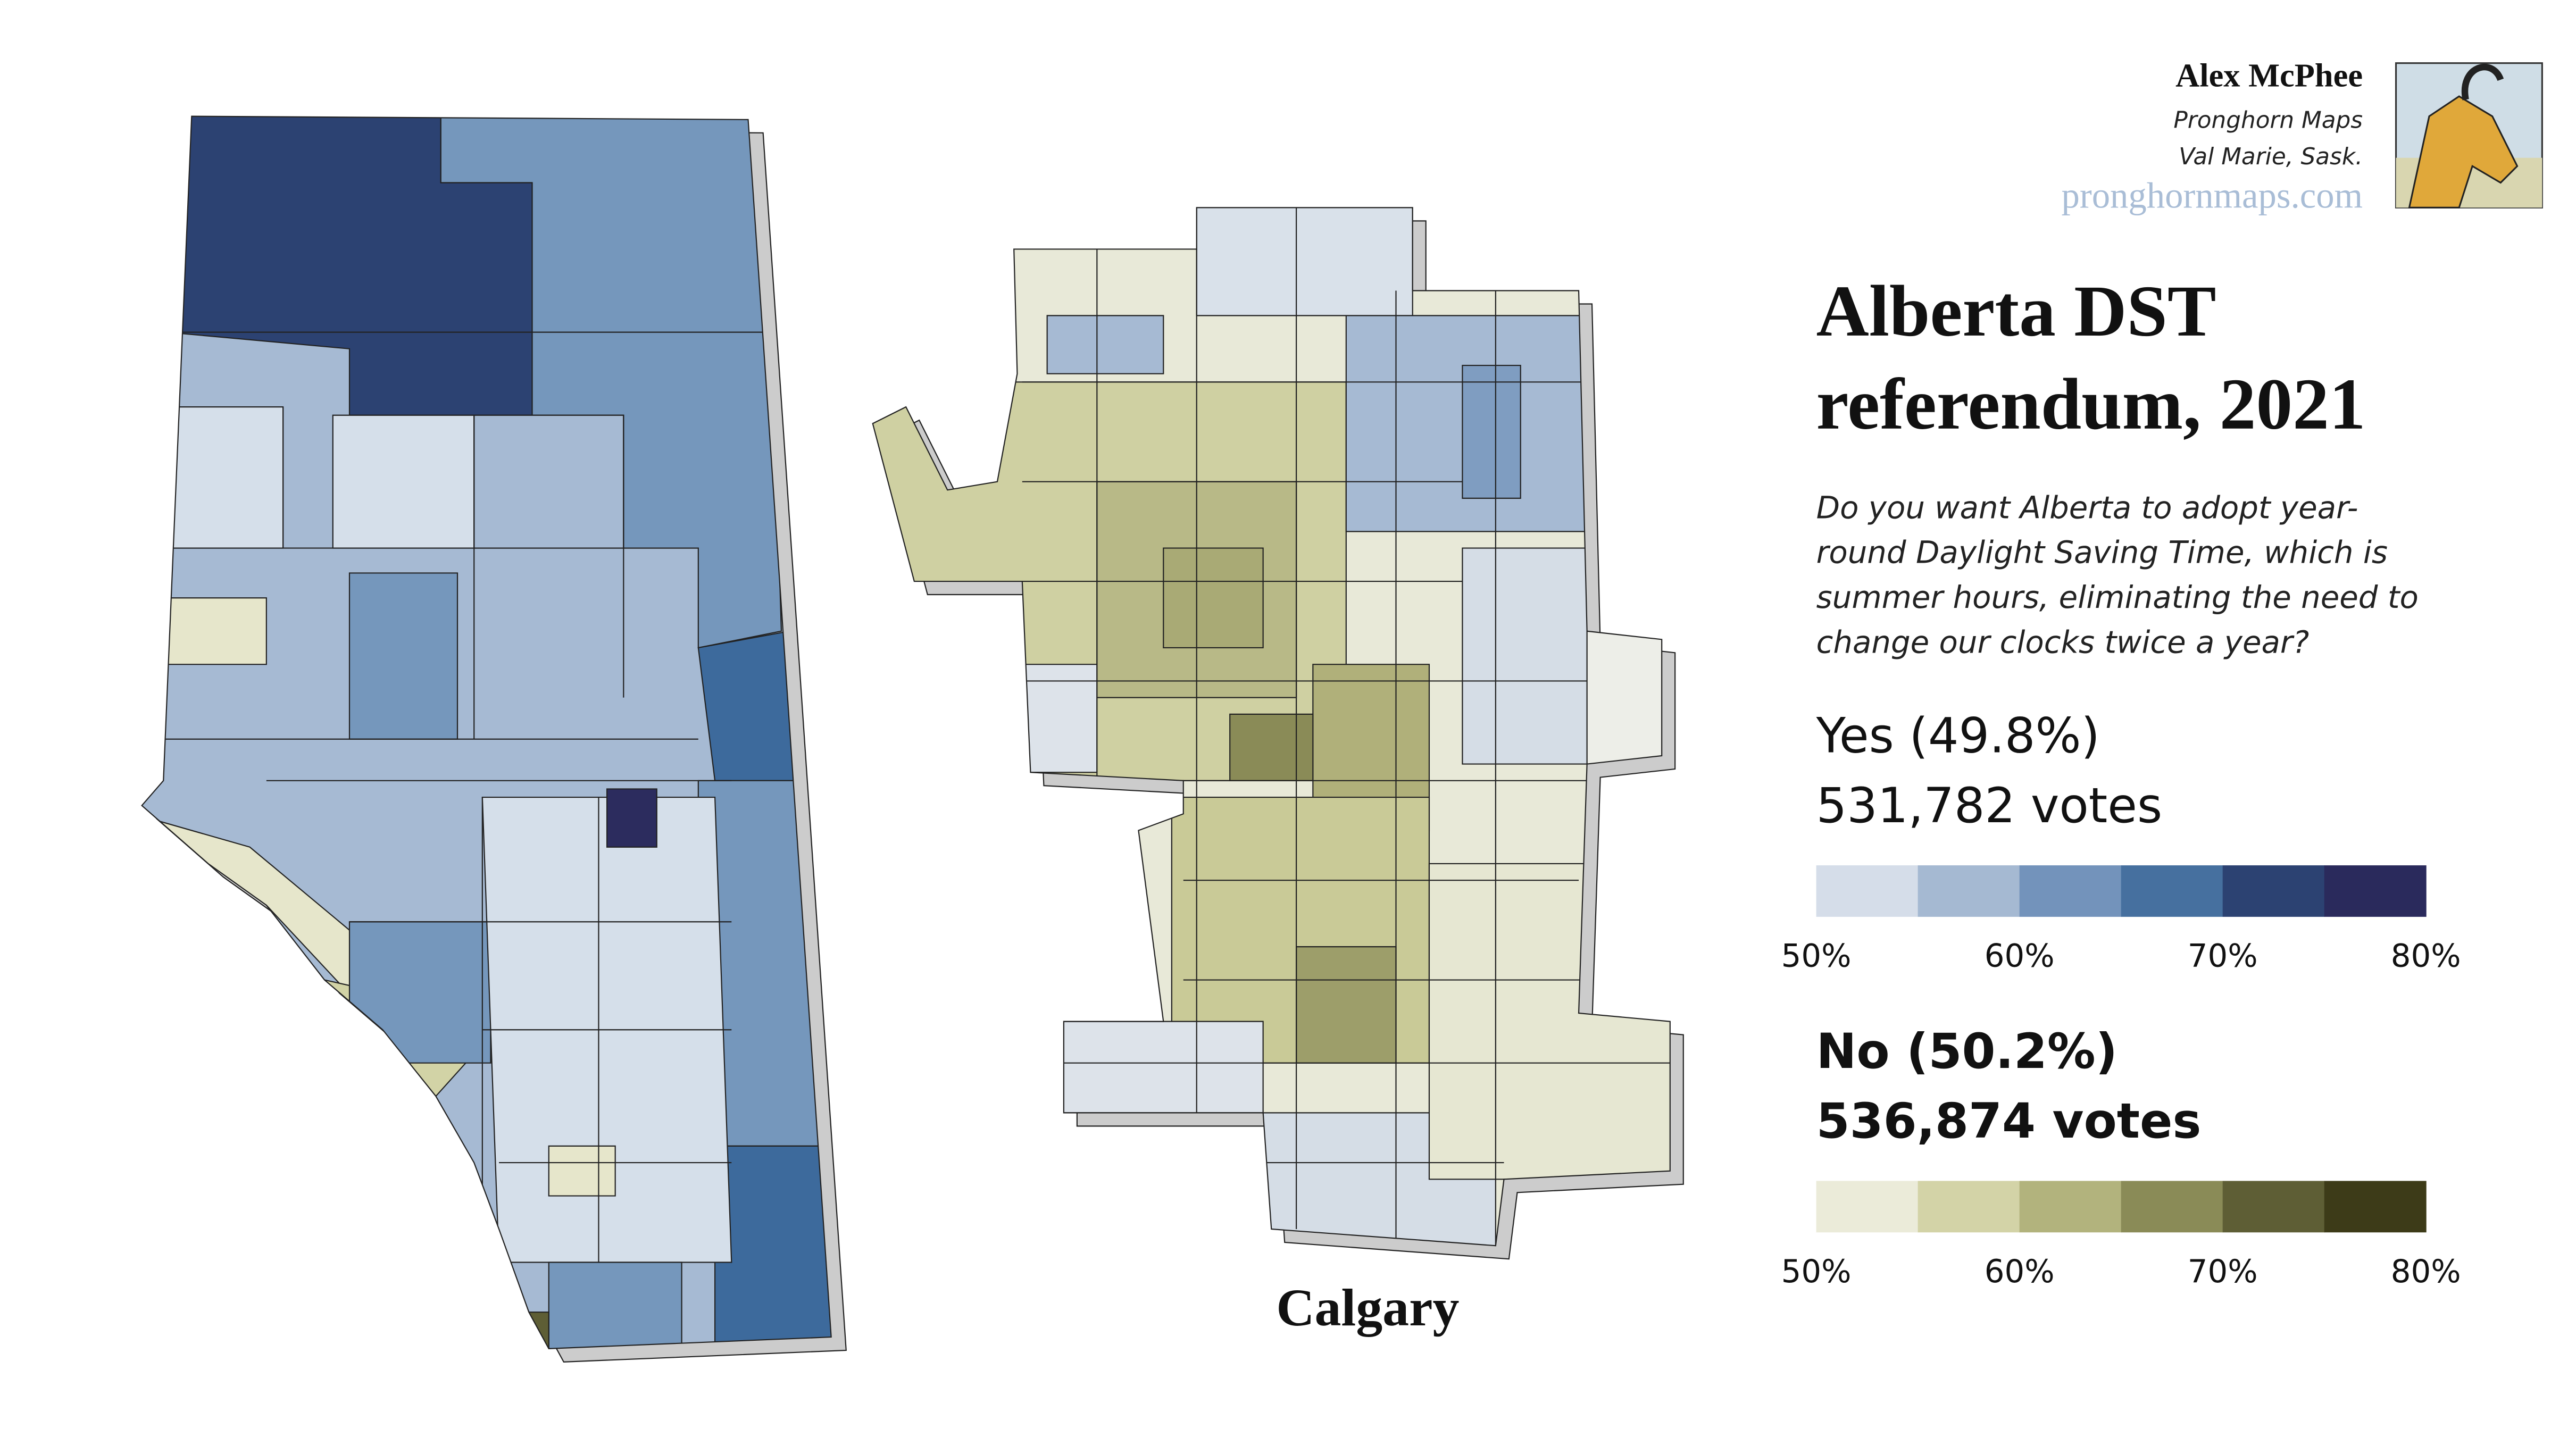 Image resolution: width=2576 pixels, height=1445 pixels. I want to click on question-line: summer hours, eliminating the need to, so click(2117, 597).